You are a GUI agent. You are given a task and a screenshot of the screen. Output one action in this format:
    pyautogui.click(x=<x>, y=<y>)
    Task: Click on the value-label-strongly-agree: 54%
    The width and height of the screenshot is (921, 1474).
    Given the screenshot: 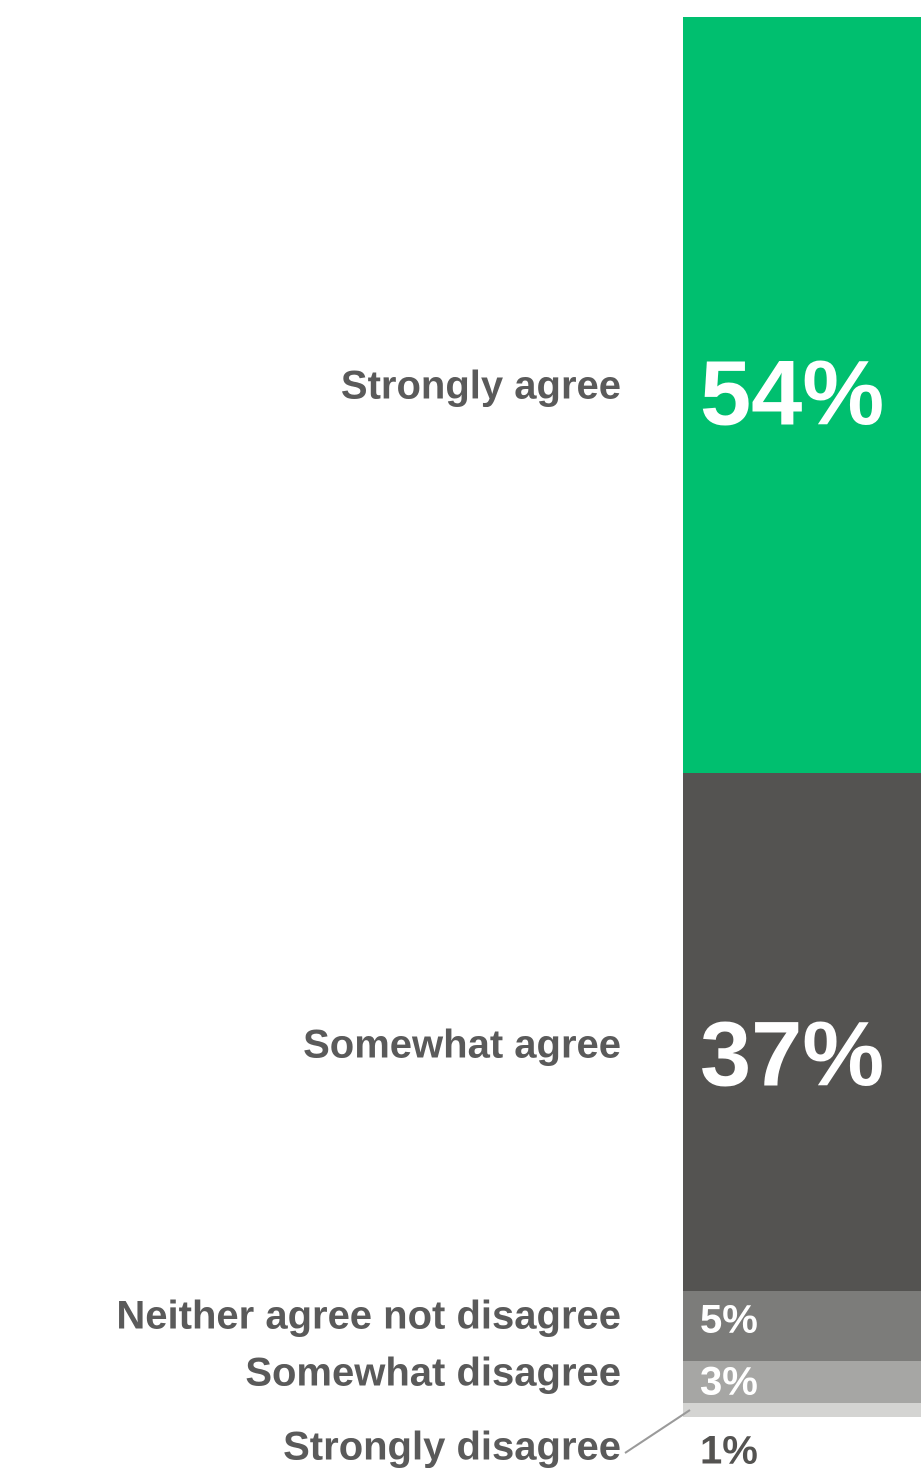 What is the action you would take?
    pyautogui.click(x=792, y=393)
    